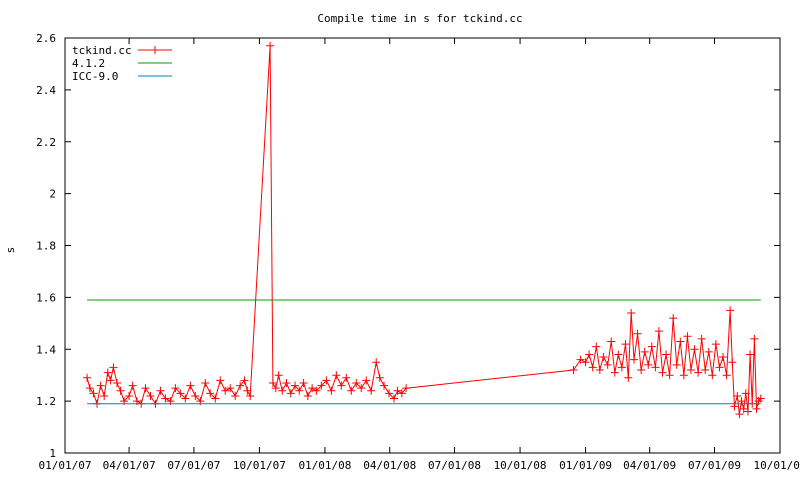 Image resolution: width=800 pixels, height=480 pixels. Describe the element at coordinates (46, 38) in the screenshot. I see `y-tick-label: 2.6` at that location.